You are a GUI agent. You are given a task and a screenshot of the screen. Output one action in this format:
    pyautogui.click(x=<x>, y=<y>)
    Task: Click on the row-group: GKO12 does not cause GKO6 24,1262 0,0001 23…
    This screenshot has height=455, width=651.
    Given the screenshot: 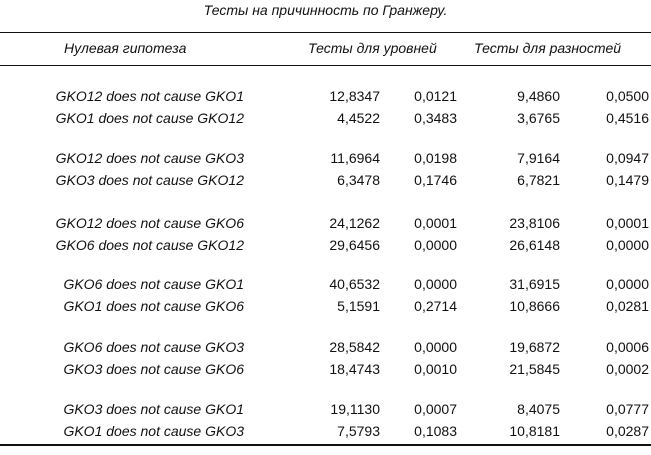 What is the action you would take?
    pyautogui.click(x=325, y=237)
    